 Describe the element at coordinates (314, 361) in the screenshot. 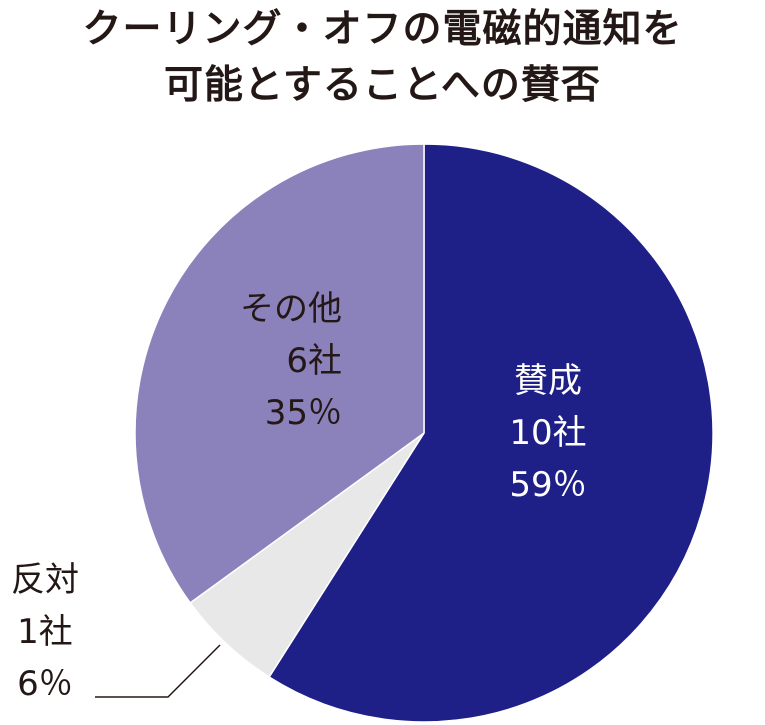

I see `slice-count-3: 6社` at that location.